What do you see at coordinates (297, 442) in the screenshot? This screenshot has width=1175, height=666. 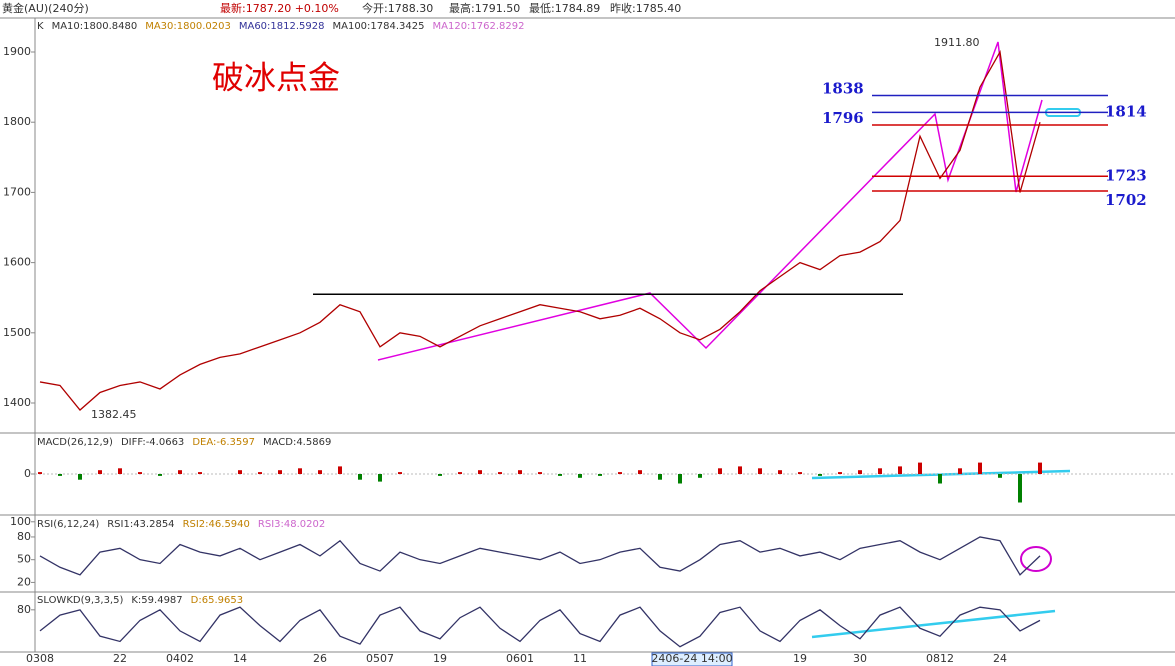 I see `indicator-label: MACD:4.5869` at bounding box center [297, 442].